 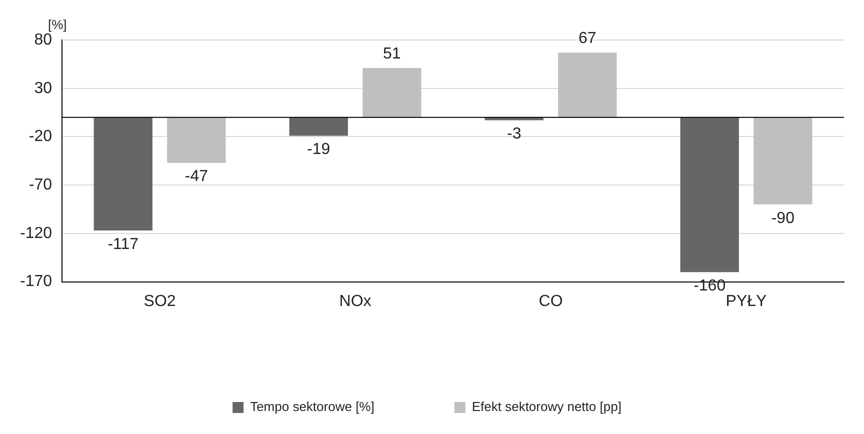 What do you see at coordinates (547, 406) in the screenshot?
I see `legend-label: Efekt sektorowy netto [pp]` at bounding box center [547, 406].